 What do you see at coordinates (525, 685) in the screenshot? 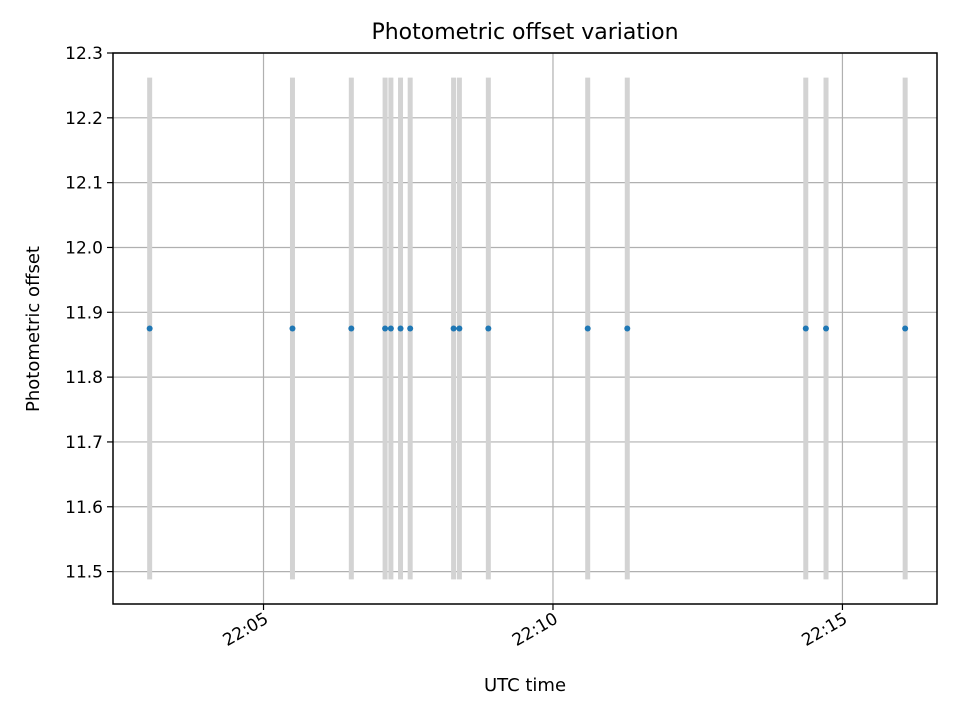
I see `x-axis-label: UTC time` at bounding box center [525, 685].